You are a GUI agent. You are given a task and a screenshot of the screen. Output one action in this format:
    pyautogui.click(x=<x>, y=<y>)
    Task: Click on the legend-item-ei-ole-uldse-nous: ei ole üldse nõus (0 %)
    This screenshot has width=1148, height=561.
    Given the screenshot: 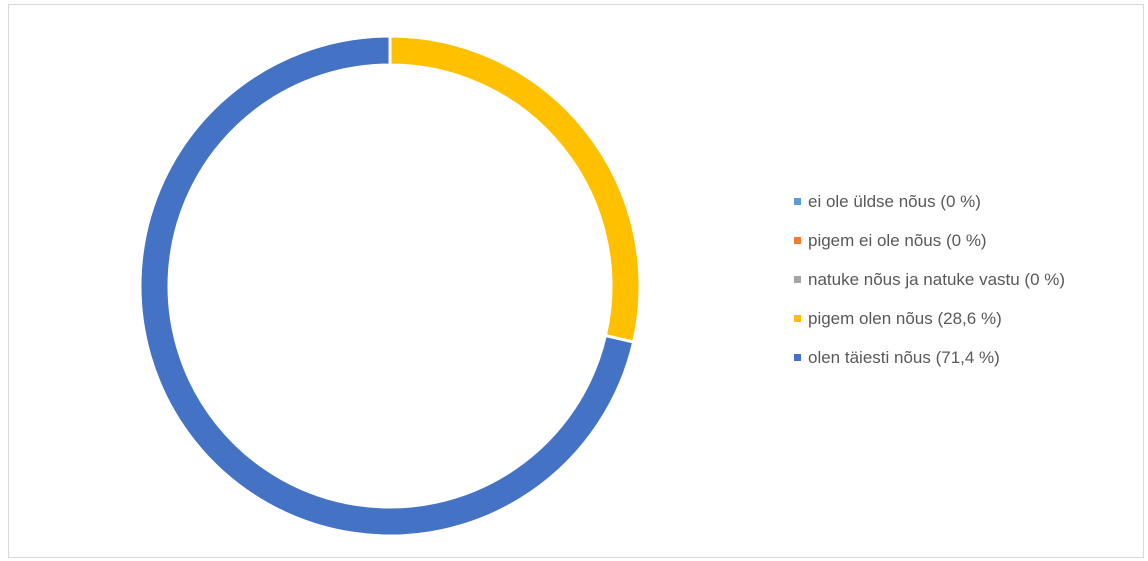 What is the action you would take?
    pyautogui.click(x=971, y=201)
    